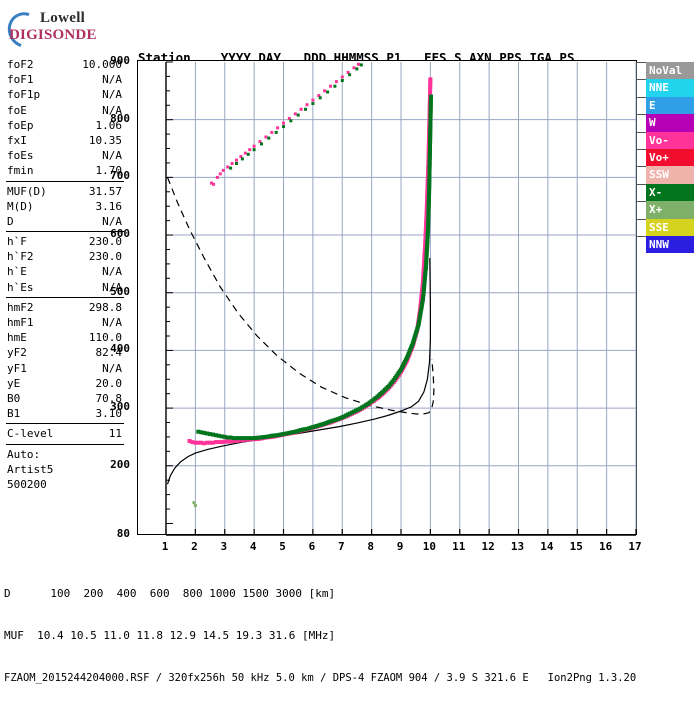 The image size is (700, 713). What do you see at coordinates (109, 414) in the screenshot?
I see `param-value: 3.10` at bounding box center [109, 414].